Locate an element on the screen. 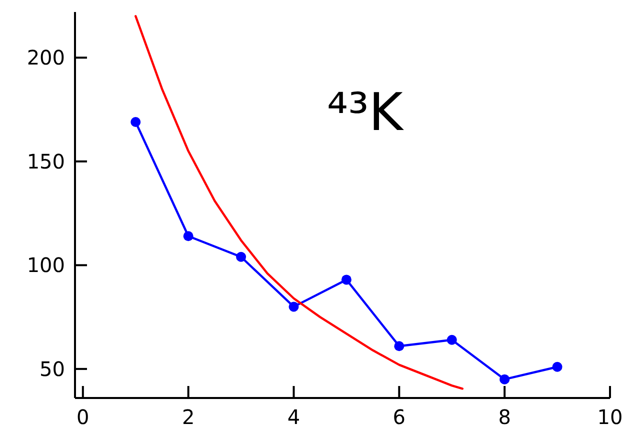 The image size is (629, 442). y-tick-label: 100 is located at coordinates (45, 265).